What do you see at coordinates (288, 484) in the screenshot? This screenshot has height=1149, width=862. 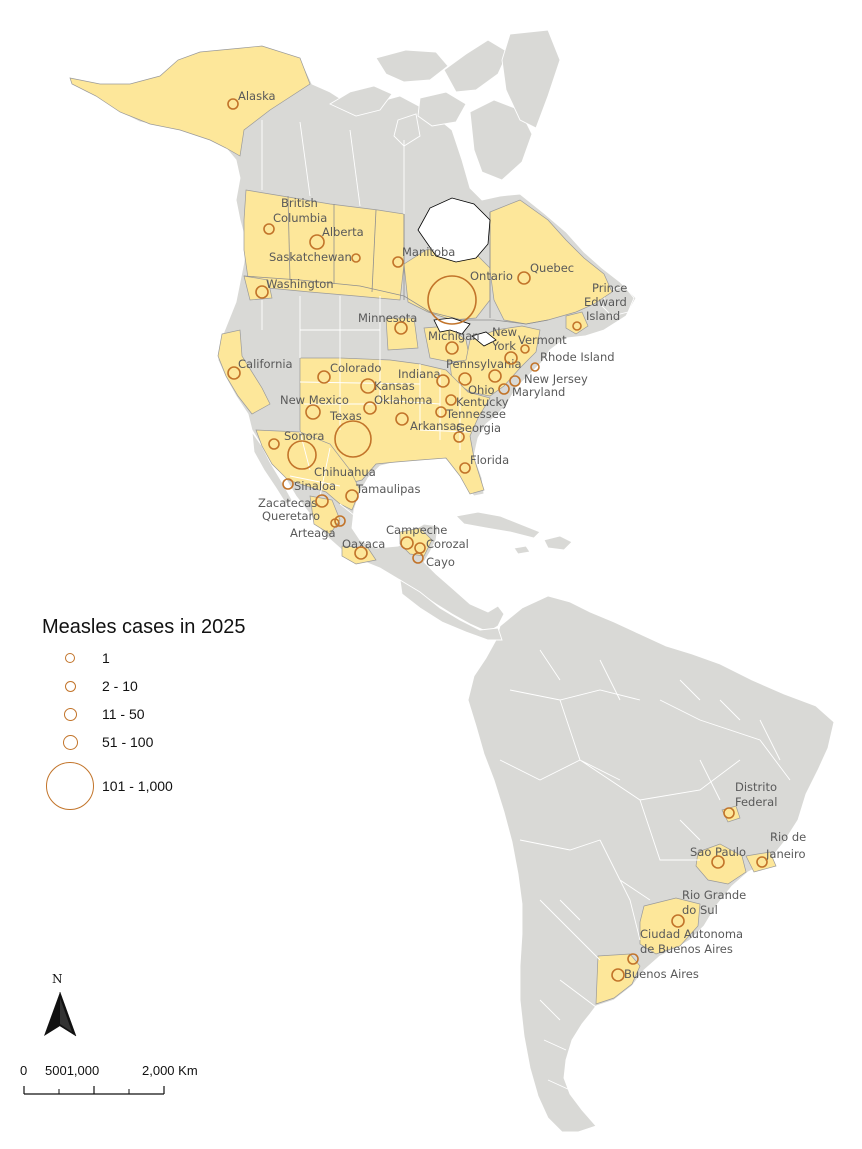 I see `case-circle-sinaloa` at bounding box center [288, 484].